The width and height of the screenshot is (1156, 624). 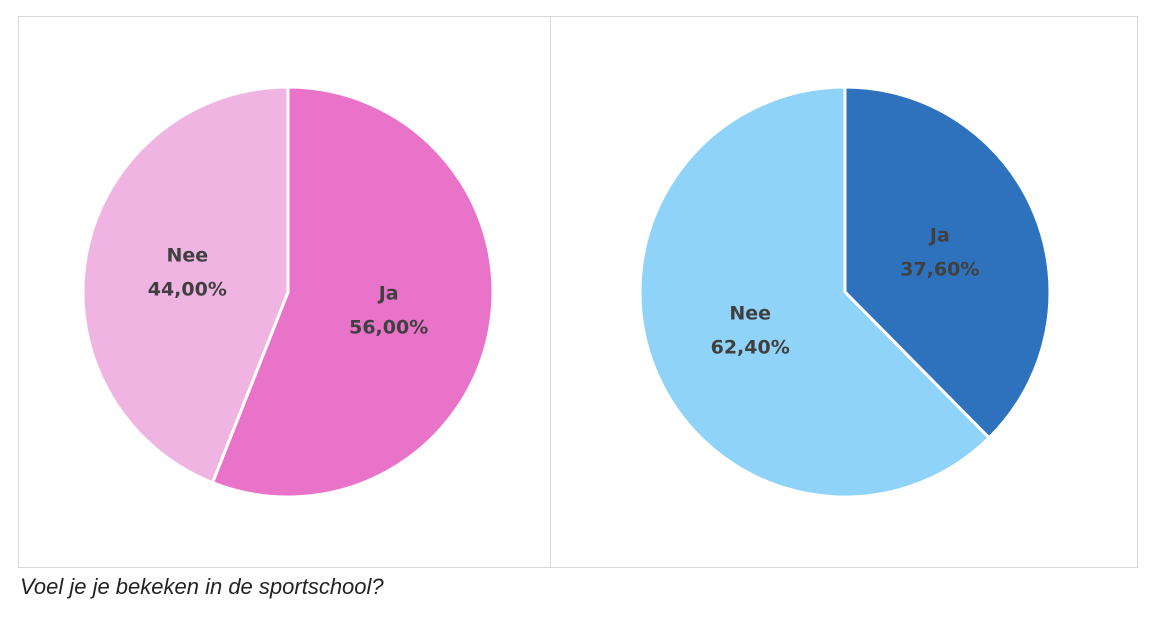 What do you see at coordinates (750, 347) in the screenshot?
I see `slice-value-label: 62,40%` at bounding box center [750, 347].